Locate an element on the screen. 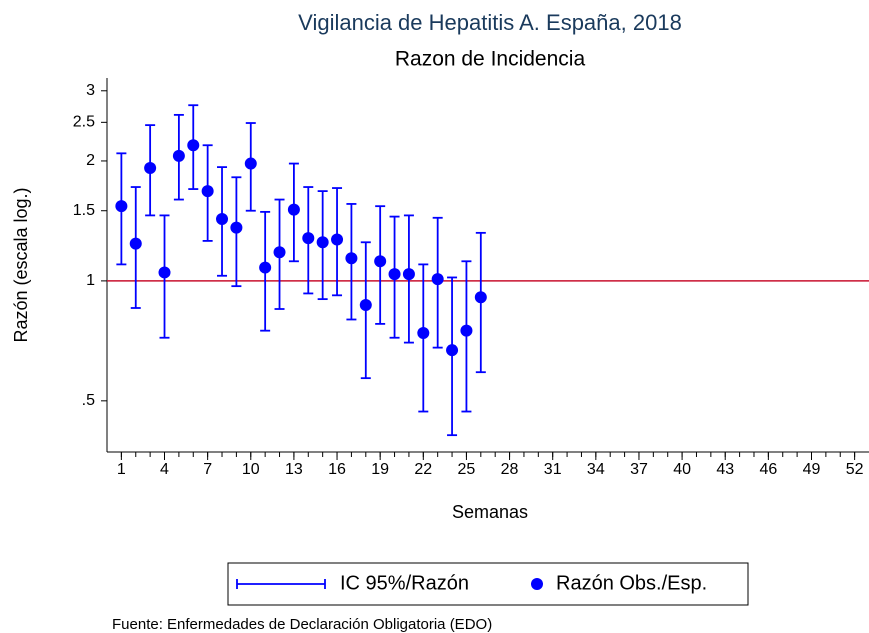 The image size is (869, 633). x-tick-label: 28 is located at coordinates (510, 469).